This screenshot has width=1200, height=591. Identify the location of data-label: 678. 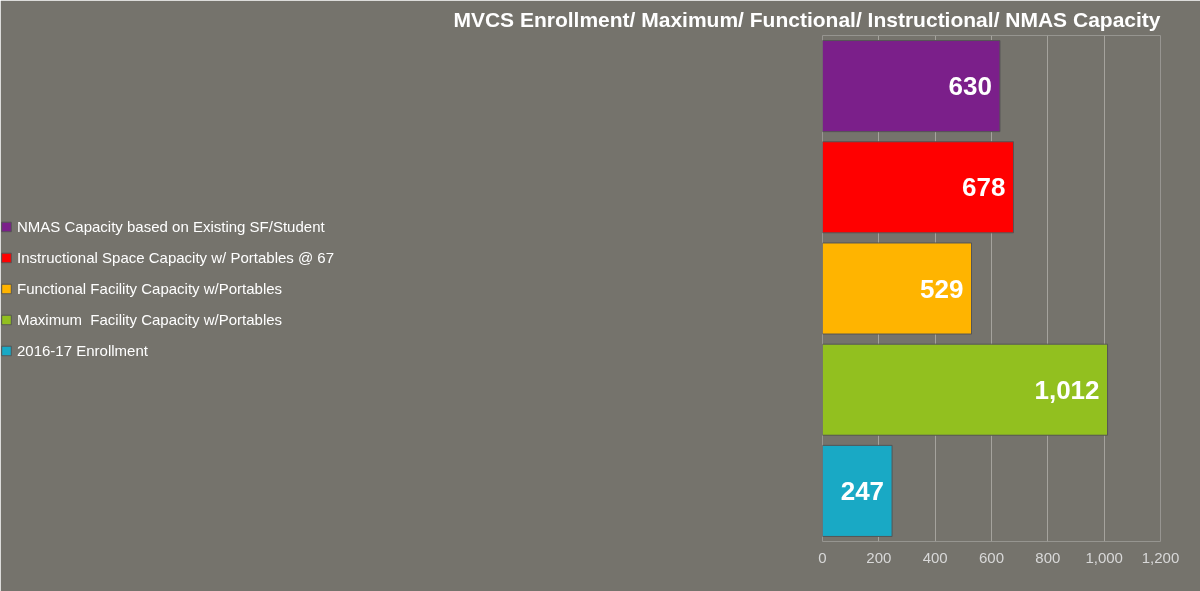
(984, 187).